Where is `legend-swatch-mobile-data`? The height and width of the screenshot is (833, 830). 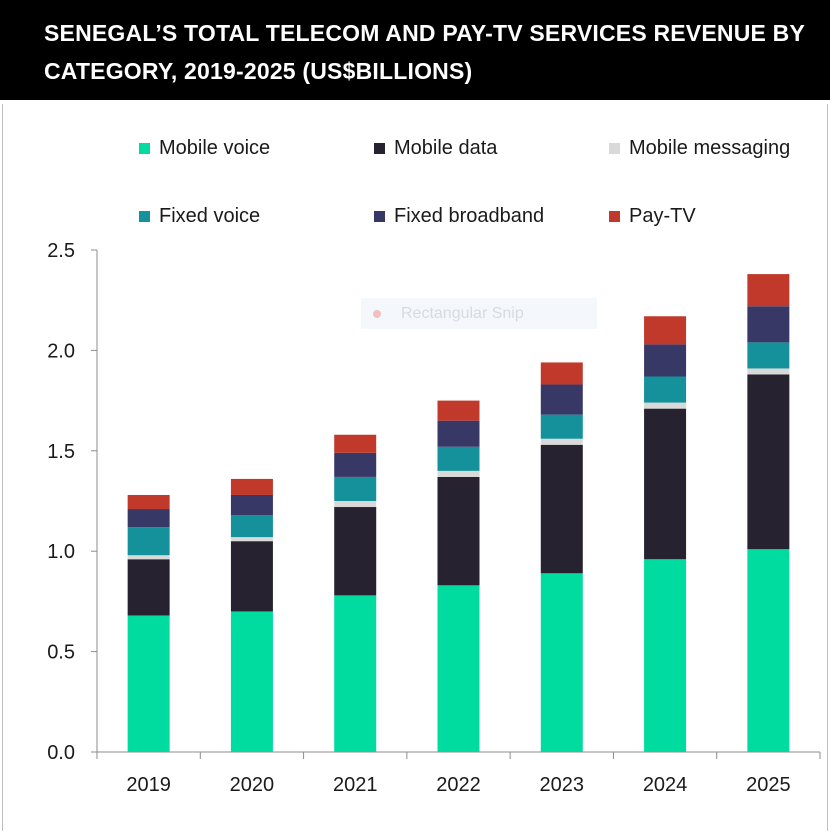 legend-swatch-mobile-data is located at coordinates (379, 148).